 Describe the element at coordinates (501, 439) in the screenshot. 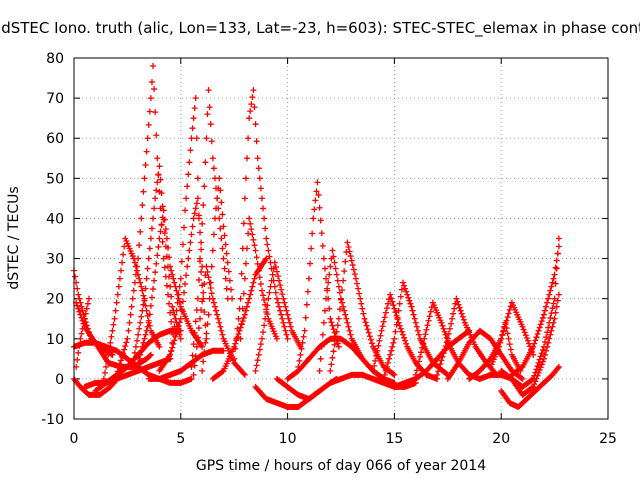

I see `x-tick-label: 20` at that location.